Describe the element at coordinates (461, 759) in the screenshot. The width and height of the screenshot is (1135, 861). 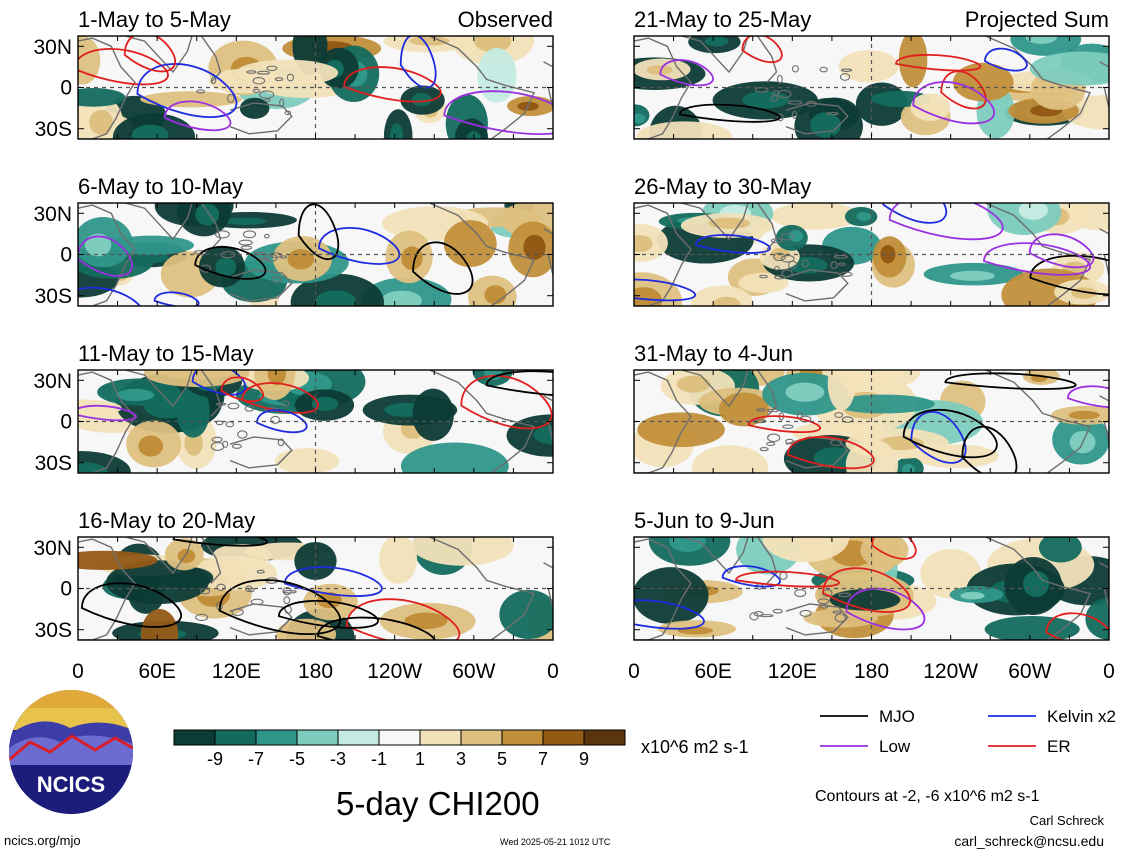
I see `colorbar-tick-label: 3` at that location.